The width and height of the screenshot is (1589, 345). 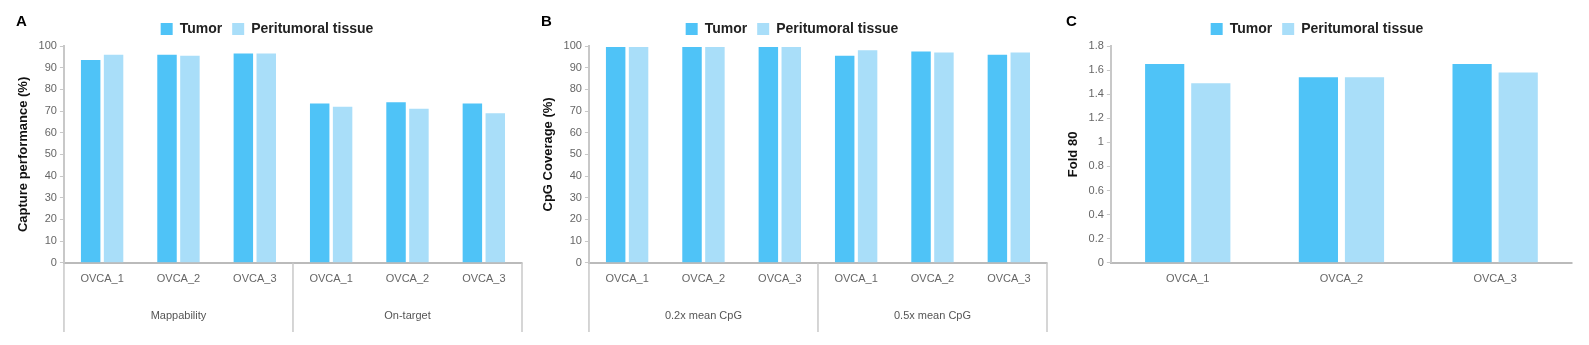 What do you see at coordinates (1096, 237) in the screenshot?
I see `y-tick-label: 0.2` at bounding box center [1096, 237].